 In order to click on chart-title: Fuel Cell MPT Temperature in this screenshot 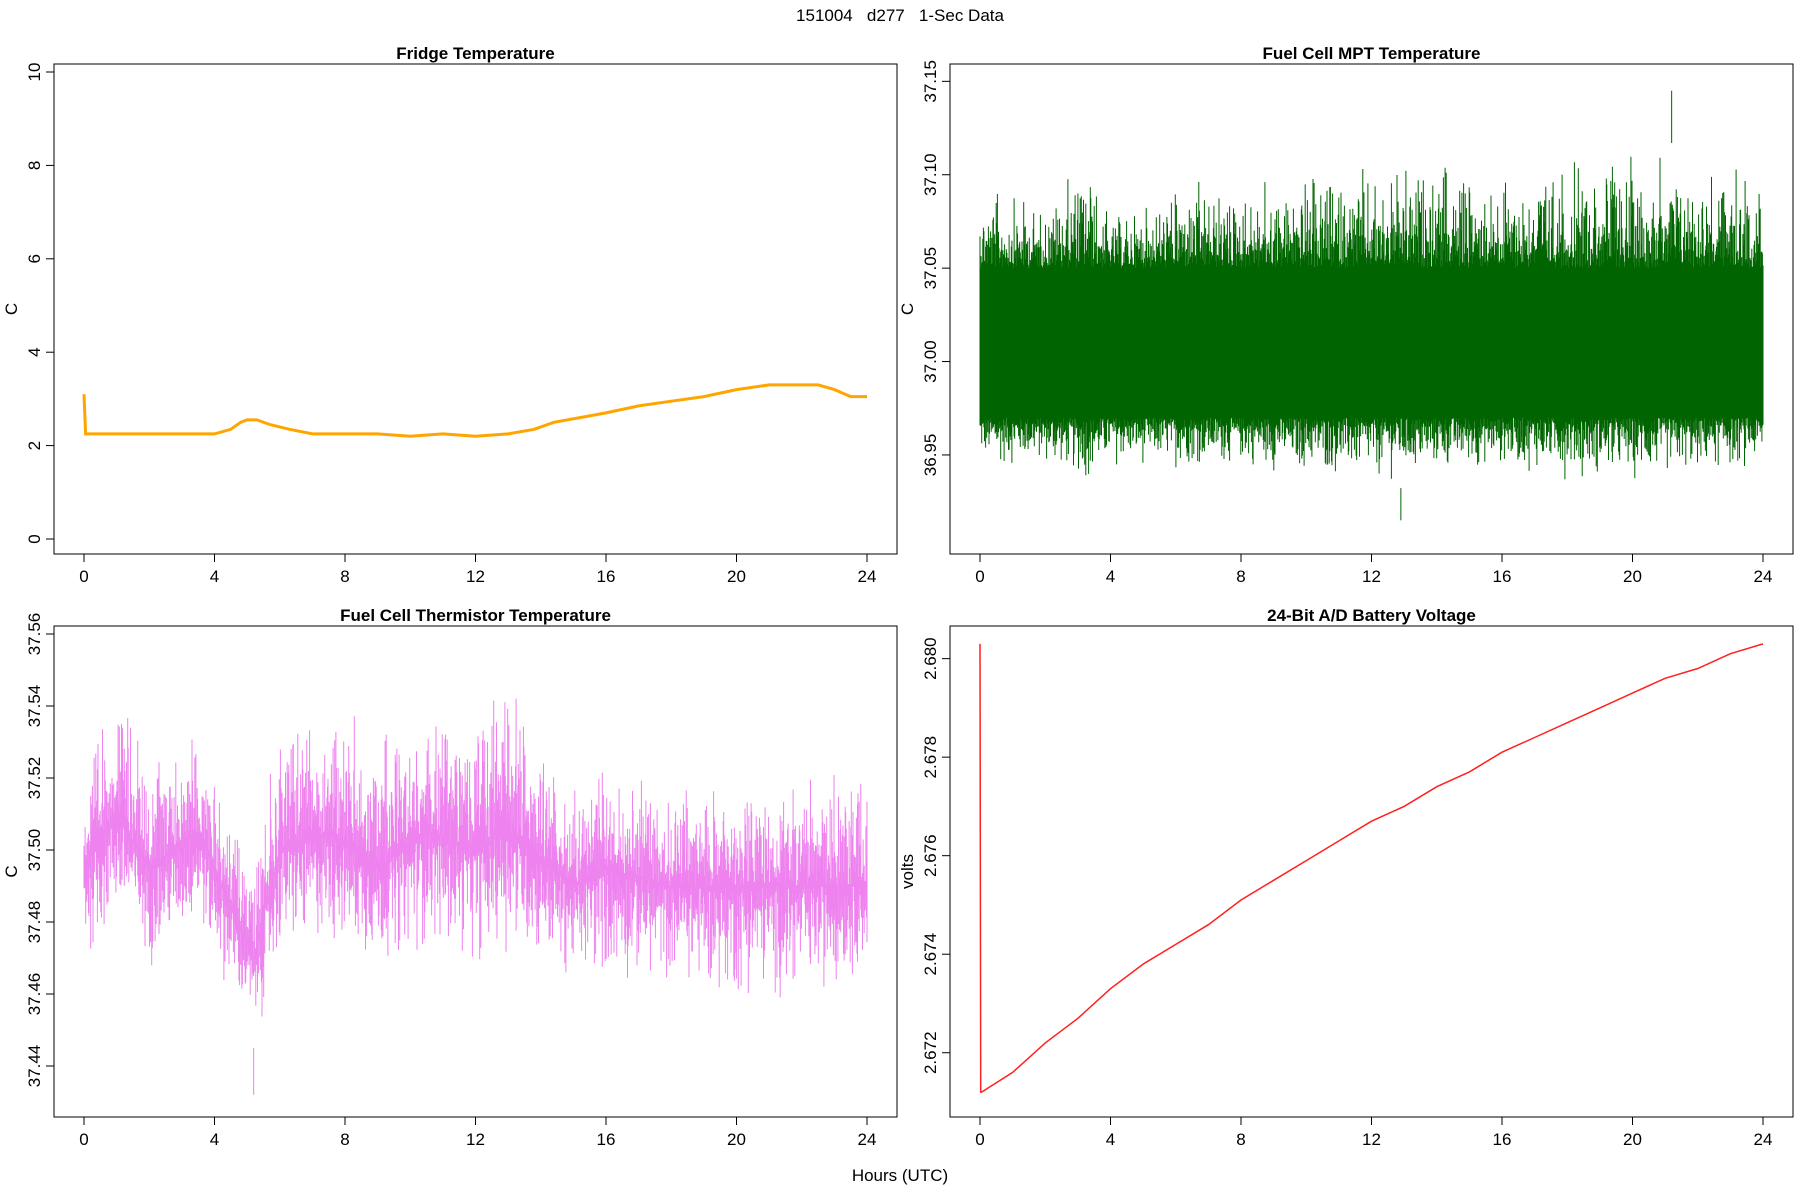, I will do `click(1372, 53)`.